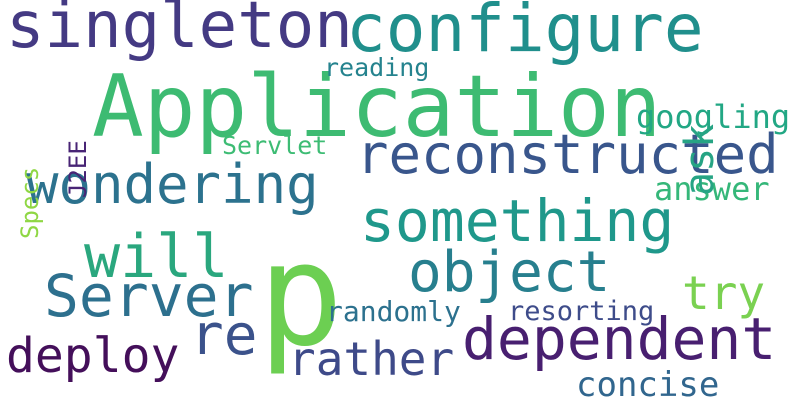 The height and width of the screenshot is (400, 800). What do you see at coordinates (149, 296) in the screenshot?
I see `word-server: Server` at bounding box center [149, 296].